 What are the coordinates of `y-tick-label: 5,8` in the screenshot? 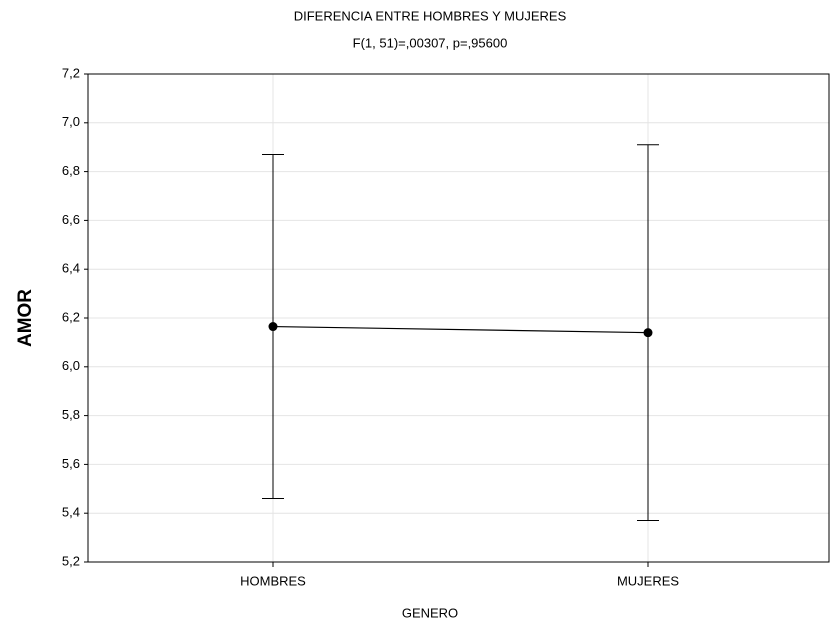 It's located at (71, 414).